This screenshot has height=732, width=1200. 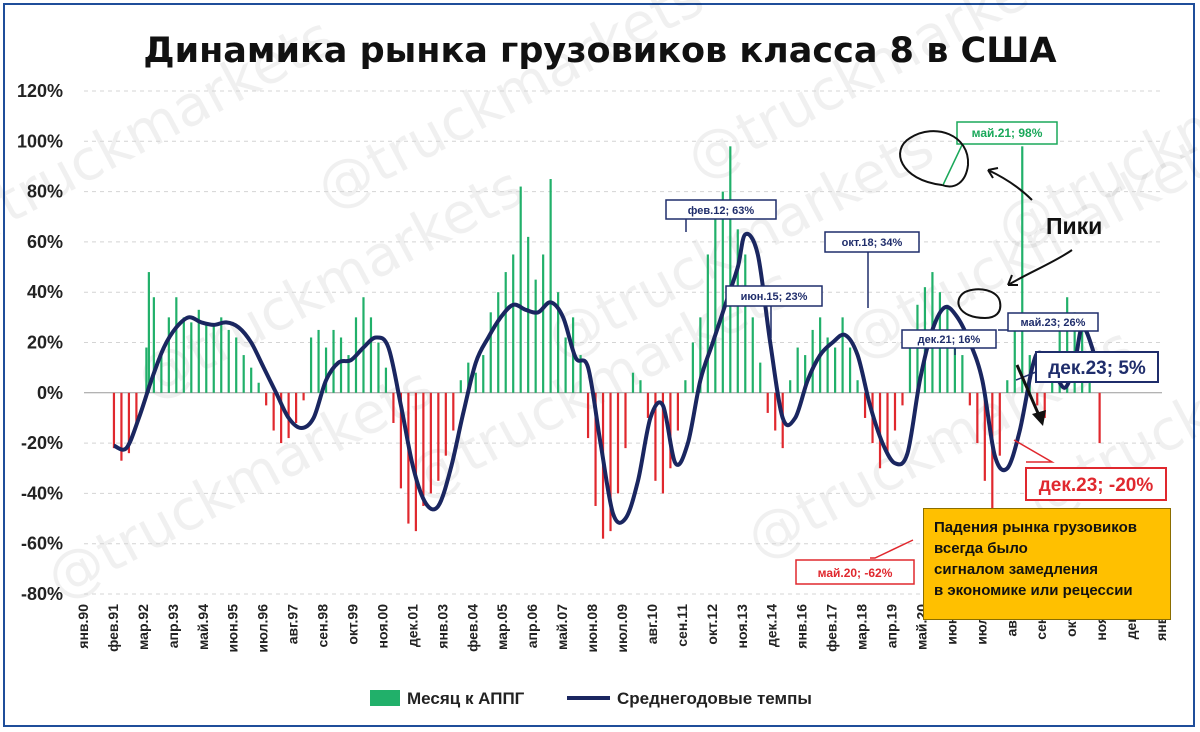 I want to click on callout-box-jun15, so click(x=774, y=296).